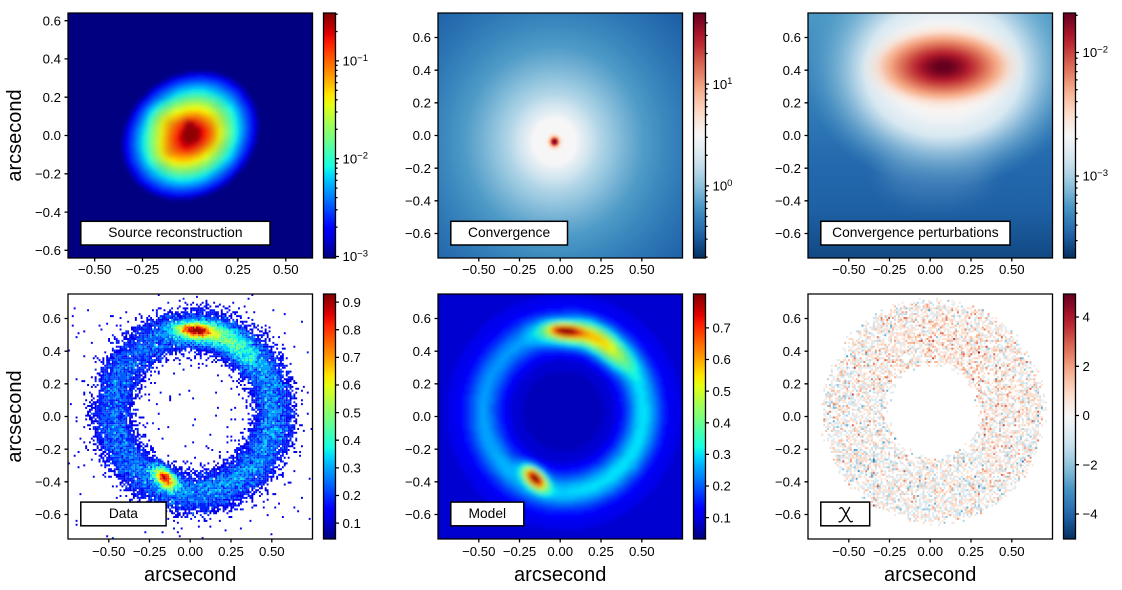 The height and width of the screenshot is (590, 1122). I want to click on svg-text: Convergence, so click(509, 232).